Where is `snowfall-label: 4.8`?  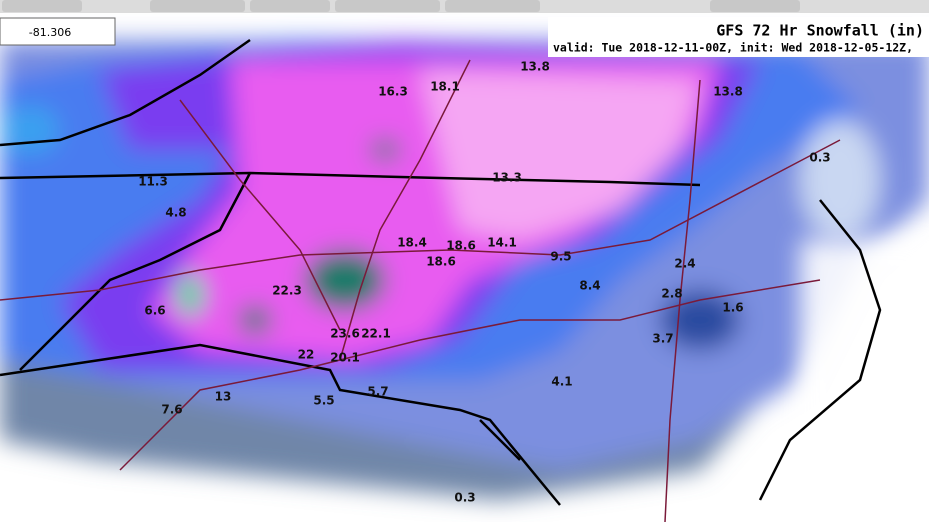 snowfall-label: 4.8 is located at coordinates (175, 213).